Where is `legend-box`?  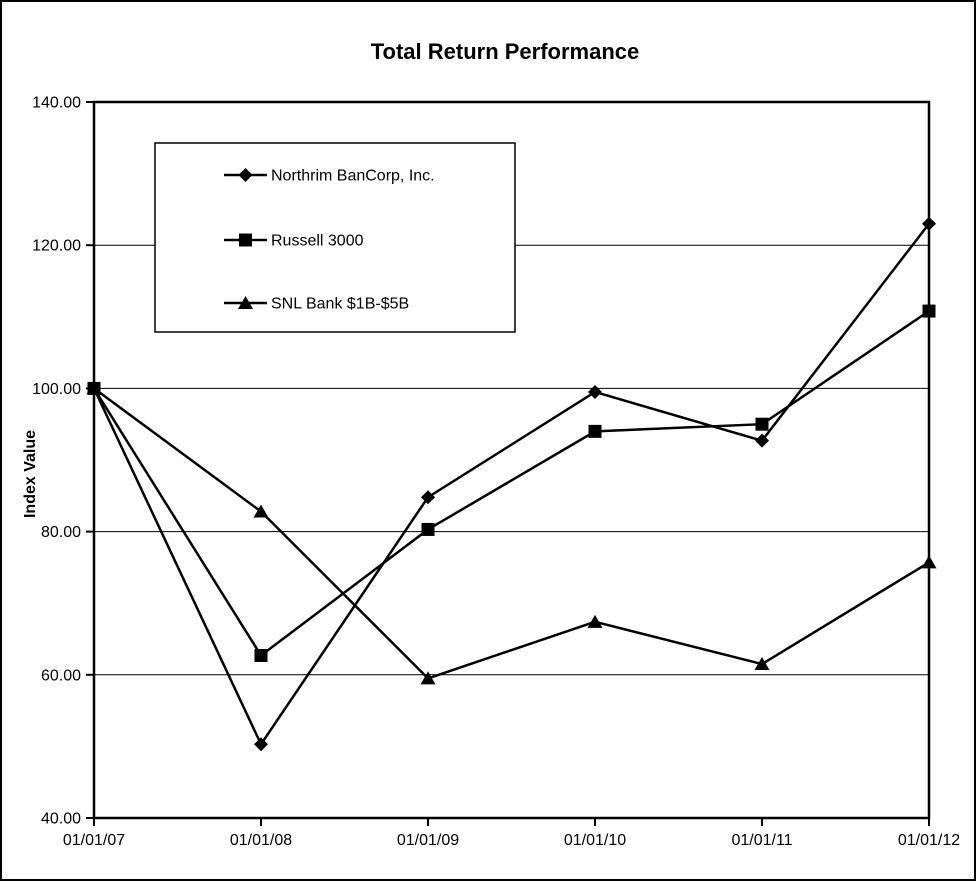
legend-box is located at coordinates (335, 237).